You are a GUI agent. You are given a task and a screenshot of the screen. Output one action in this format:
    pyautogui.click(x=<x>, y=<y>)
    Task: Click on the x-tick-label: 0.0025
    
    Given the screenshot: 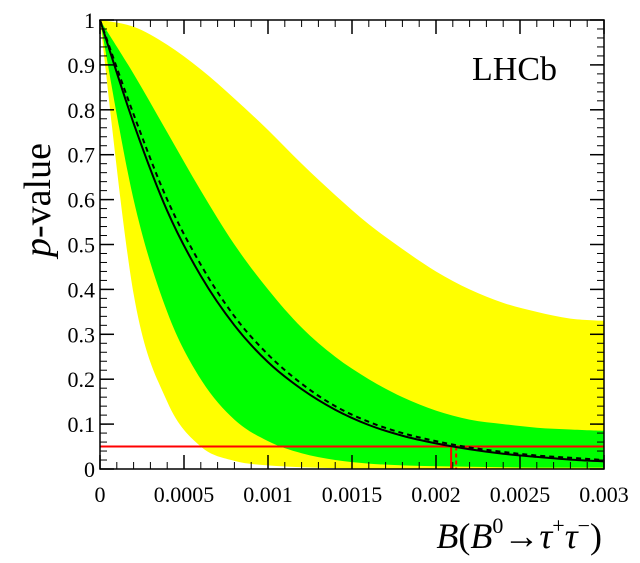 What is the action you would take?
    pyautogui.click(x=520, y=494)
    